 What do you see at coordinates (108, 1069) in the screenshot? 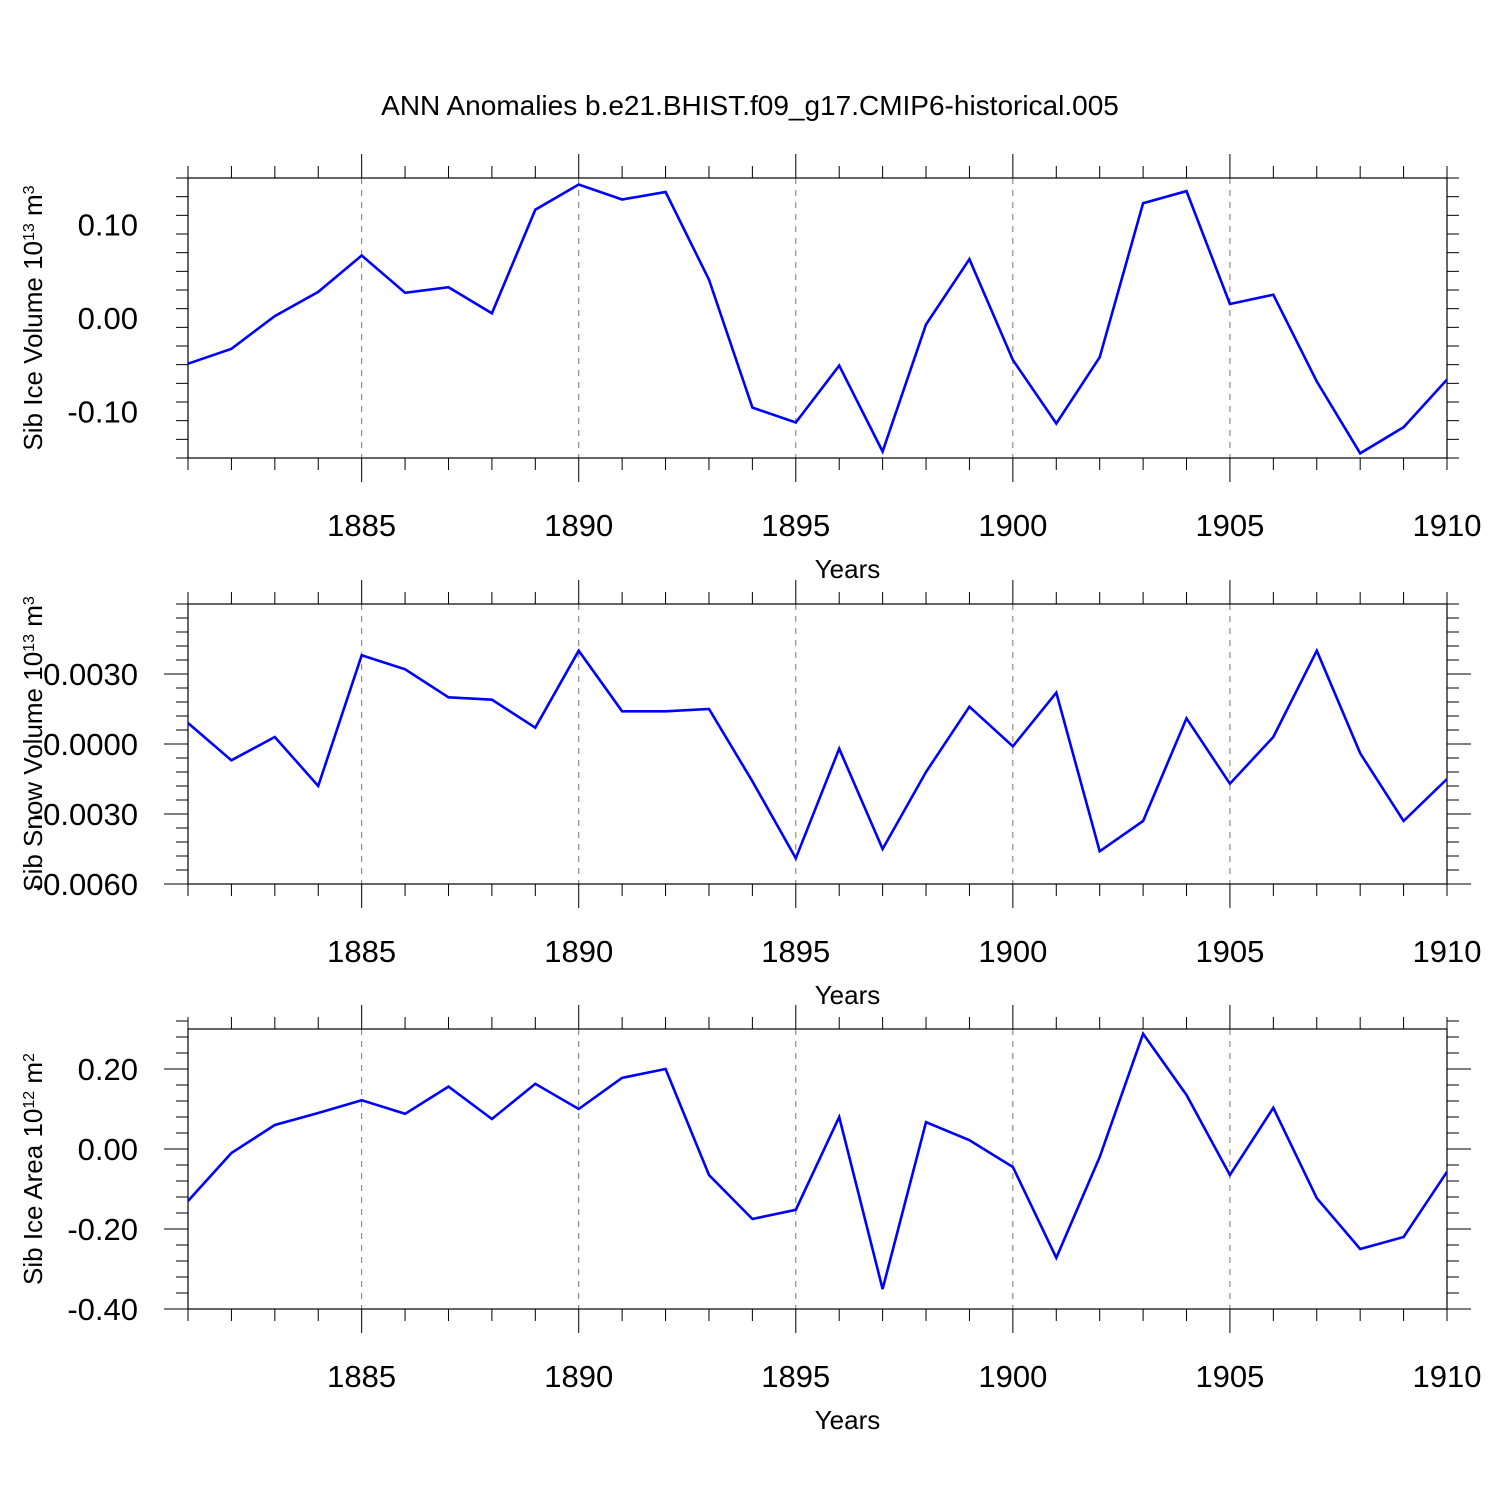
I see `y-tick-label: 0.20` at bounding box center [108, 1069].